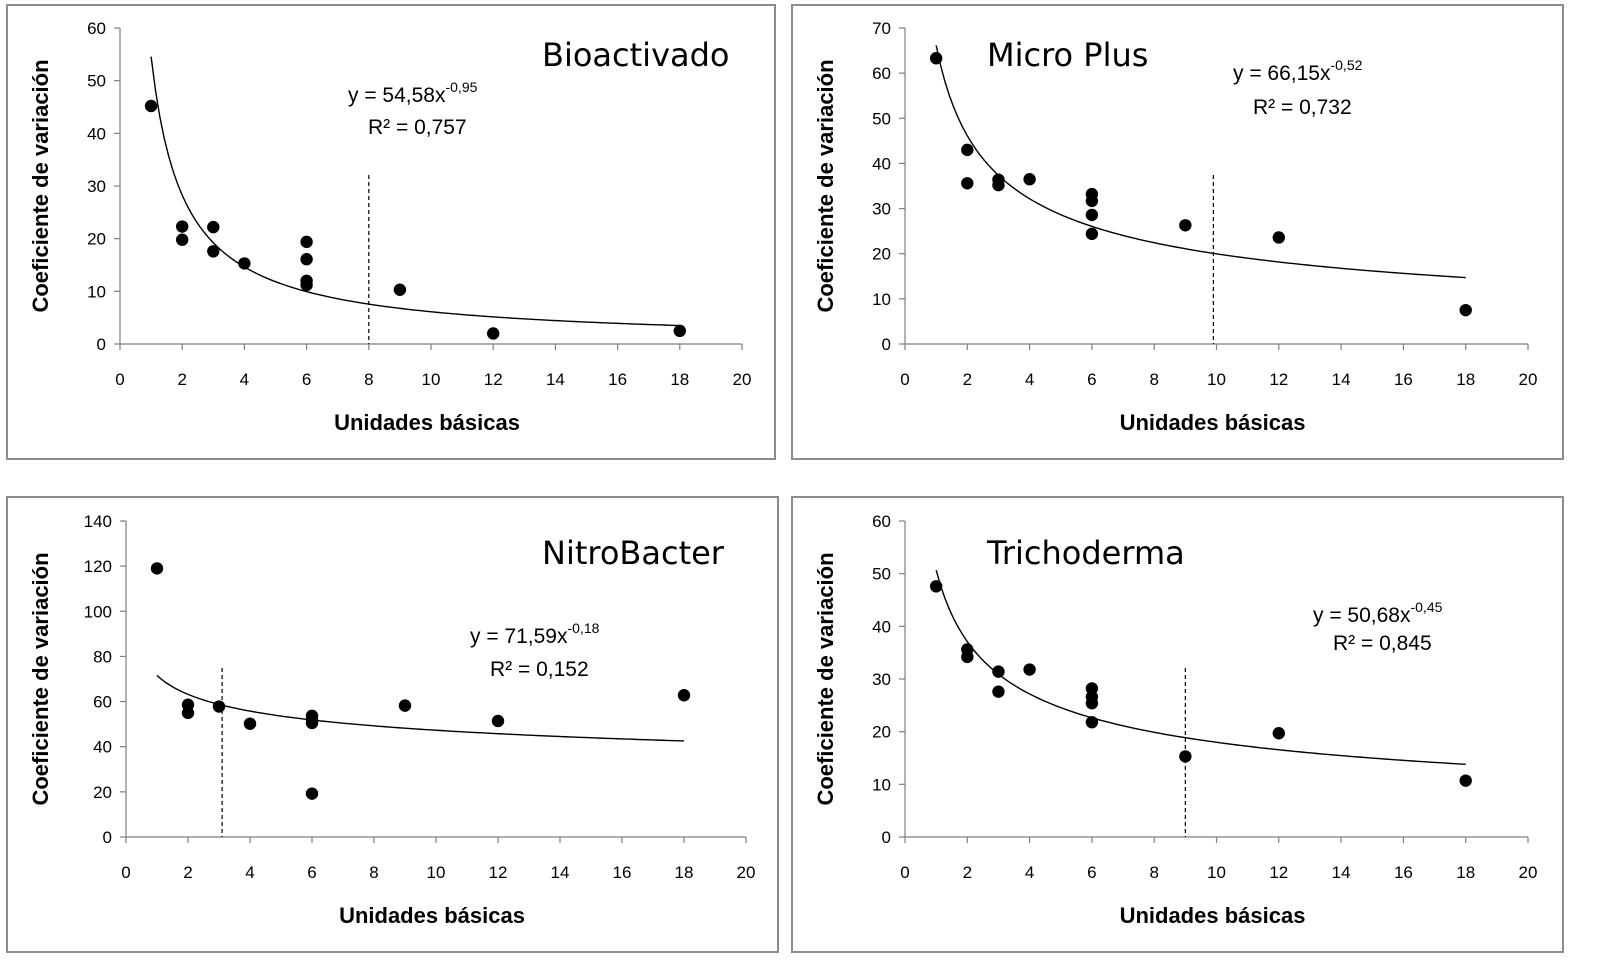 The width and height of the screenshot is (1603, 979). What do you see at coordinates (1426, 607) in the screenshot?
I see `equation-exponent: -0,45` at bounding box center [1426, 607].